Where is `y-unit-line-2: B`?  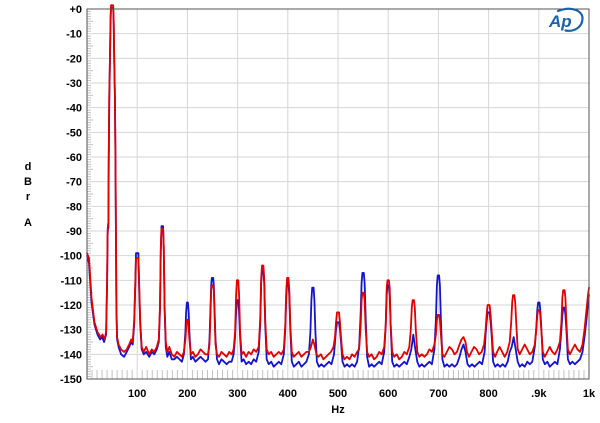
y-unit-line-2: B is located at coordinates (28, 182).